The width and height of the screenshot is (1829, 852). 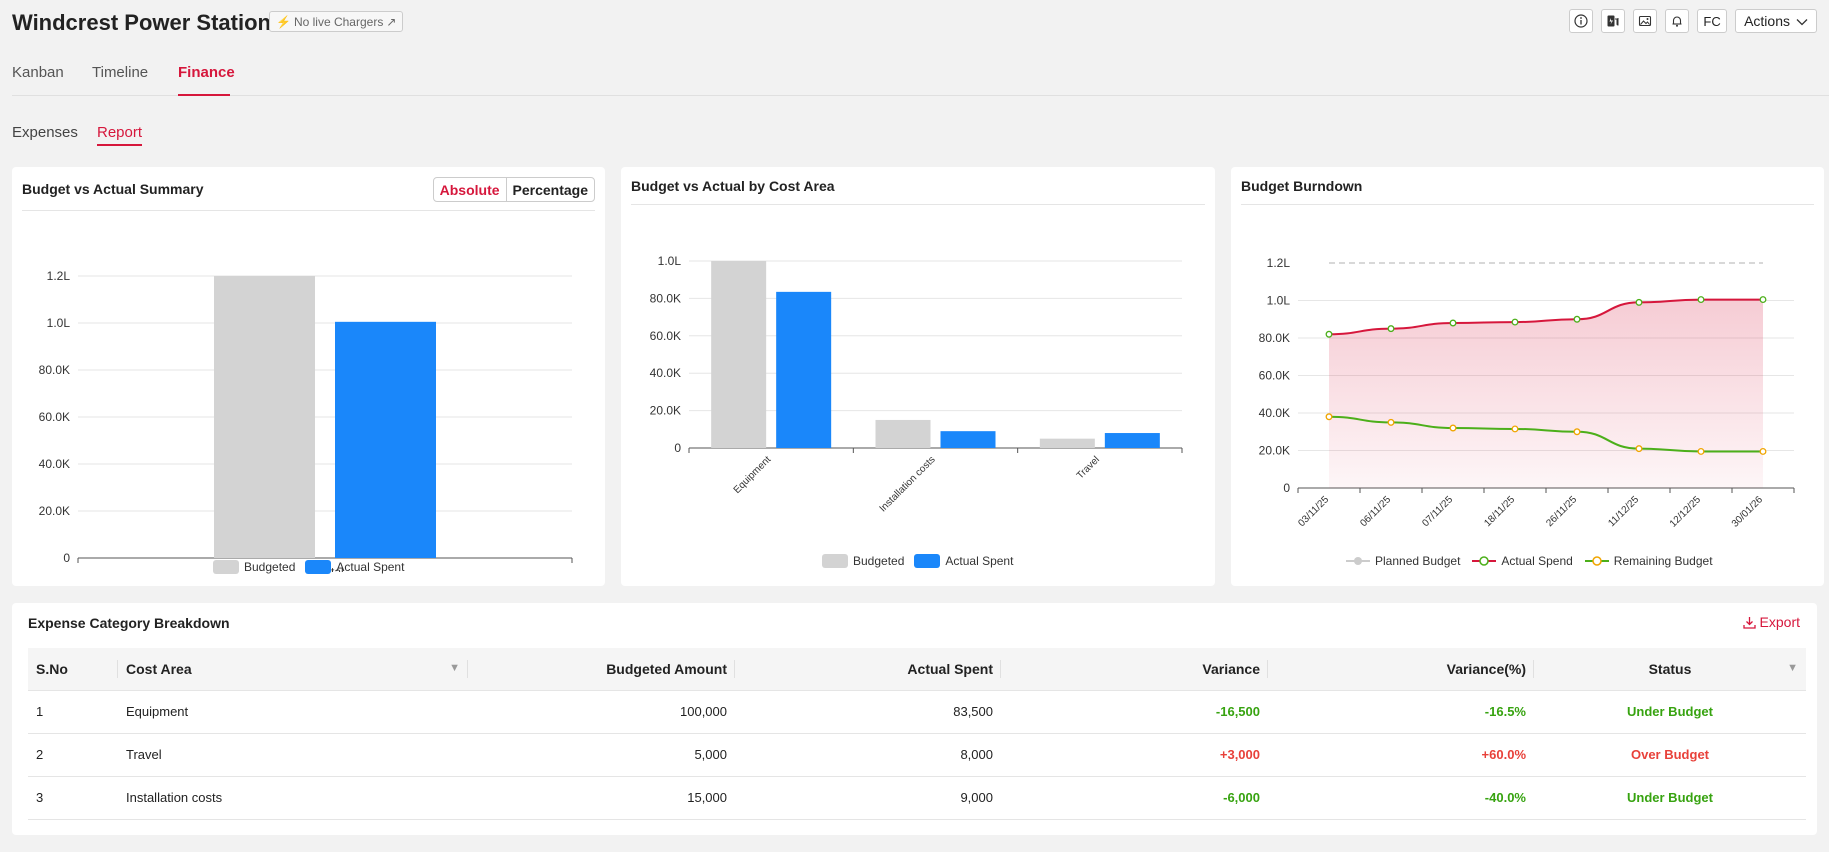 I want to click on cell-variance-pct: +60.0%, so click(x=1401, y=755).